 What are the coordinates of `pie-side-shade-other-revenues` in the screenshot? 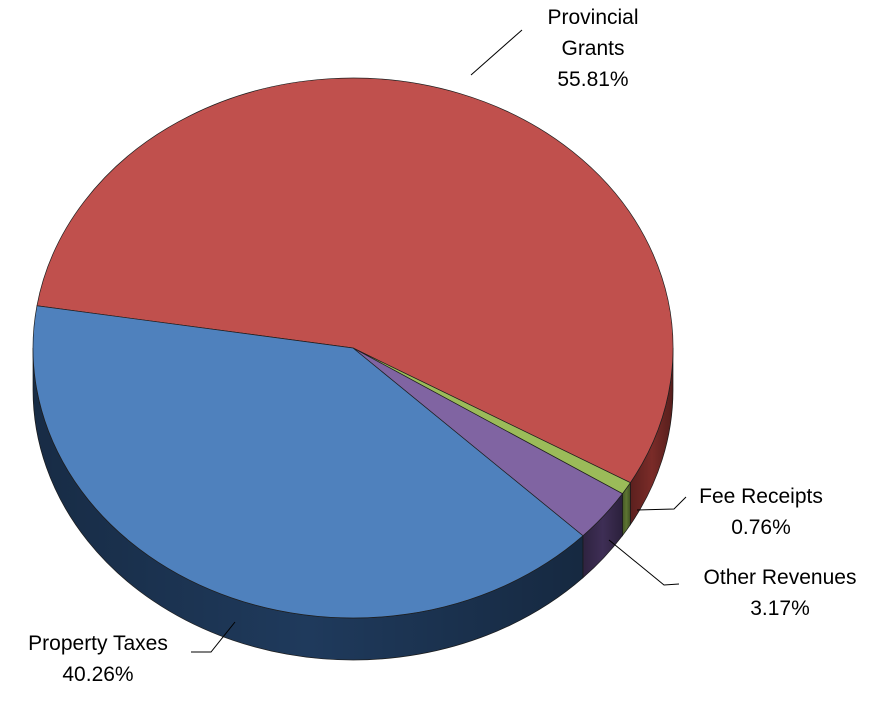 It's located at (602, 535).